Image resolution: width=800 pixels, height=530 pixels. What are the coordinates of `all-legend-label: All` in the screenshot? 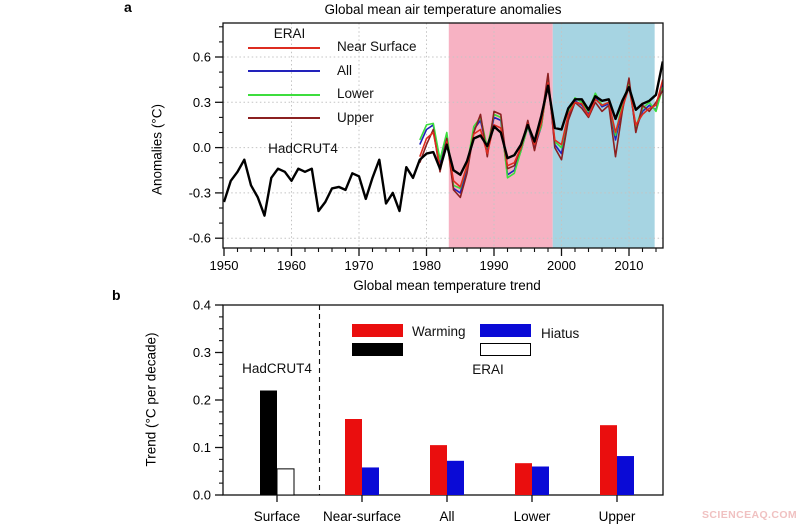 It's located at (345, 70).